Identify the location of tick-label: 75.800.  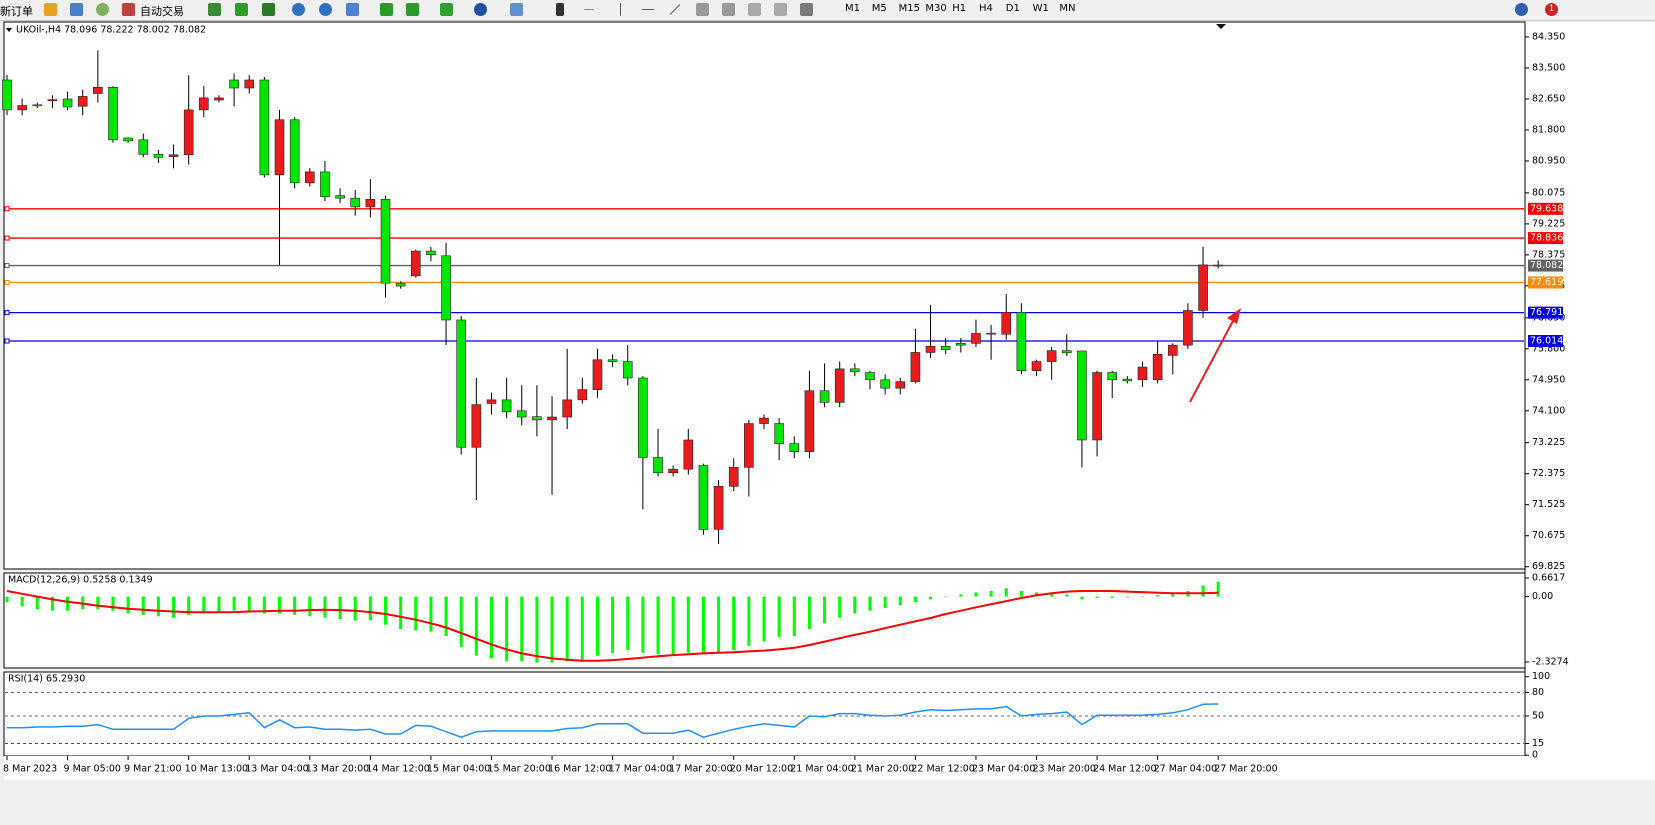
(1548, 348).